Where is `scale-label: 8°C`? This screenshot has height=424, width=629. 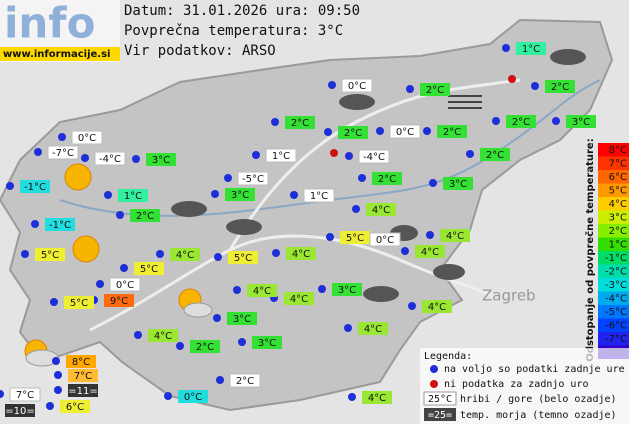
scale-label: 8°C is located at coordinates (618, 150).